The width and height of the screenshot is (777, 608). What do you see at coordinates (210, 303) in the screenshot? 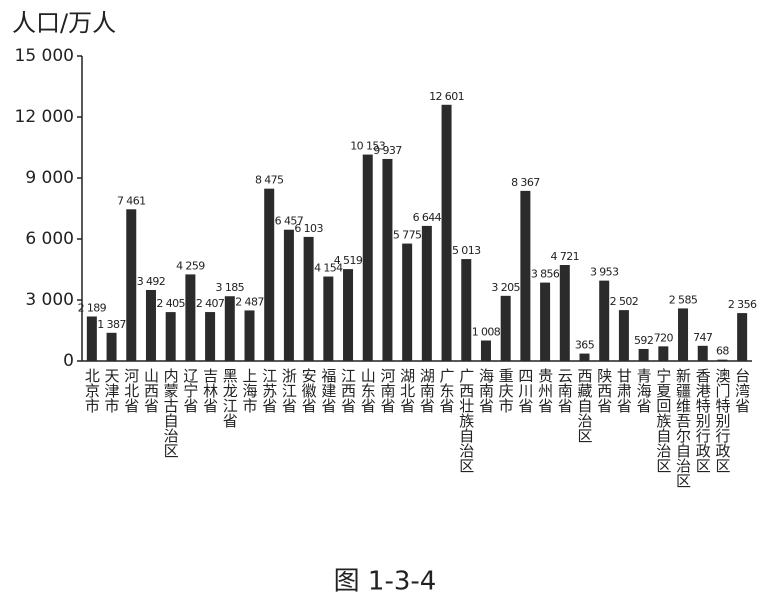
I see `value-label: 2 407` at bounding box center [210, 303].